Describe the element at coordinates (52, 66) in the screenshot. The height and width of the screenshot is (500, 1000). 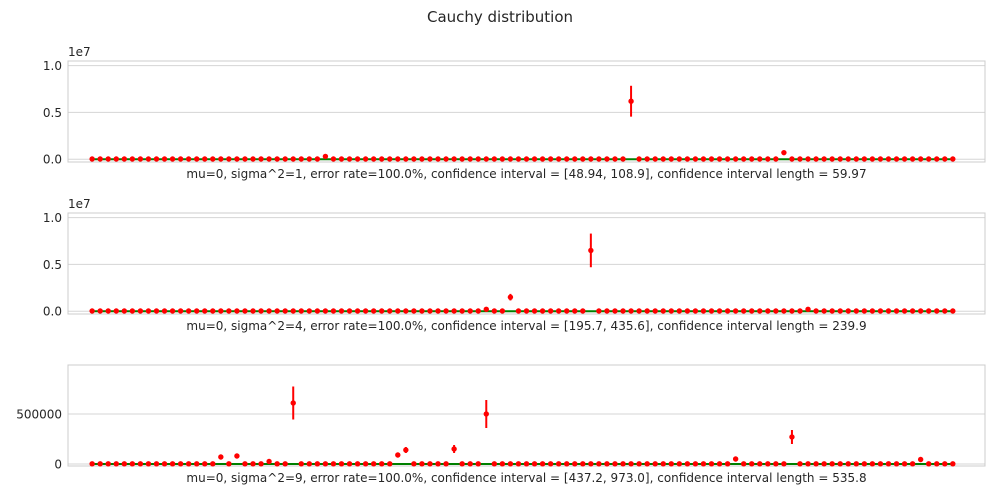
I see `y-tick-label: 1.0` at that location.